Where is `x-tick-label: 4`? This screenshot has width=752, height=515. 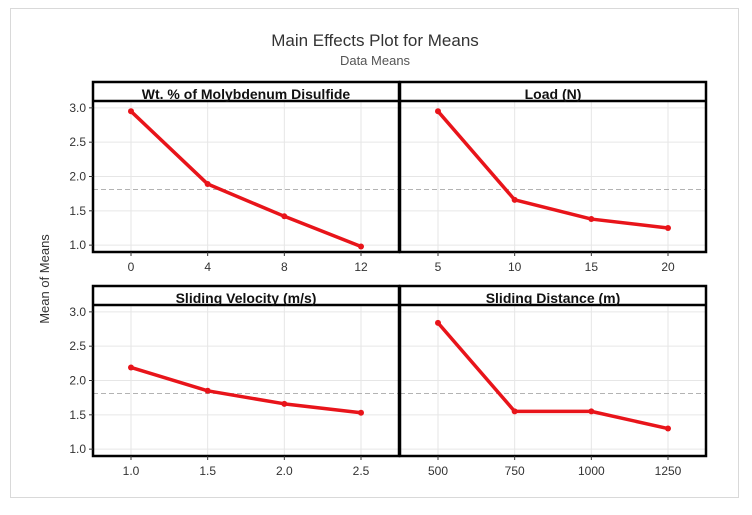 x-tick-label: 4 is located at coordinates (207, 267).